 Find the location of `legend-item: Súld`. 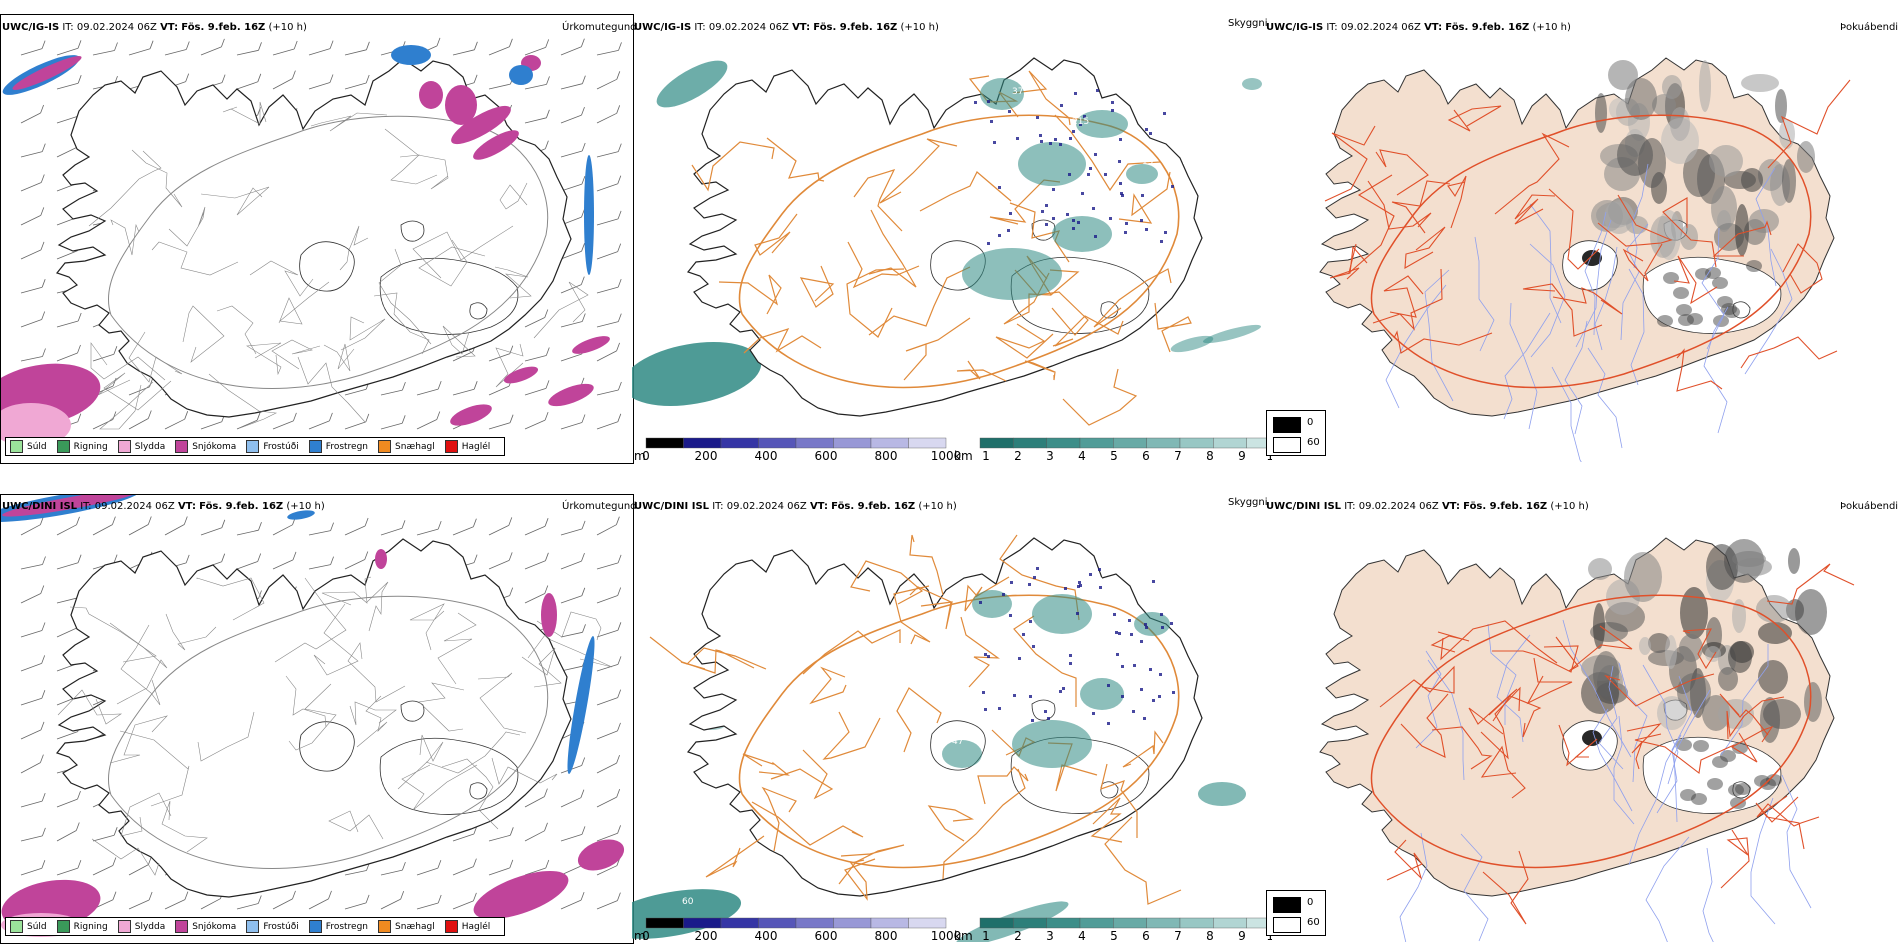

legend-item: Súld is located at coordinates (28, 926).